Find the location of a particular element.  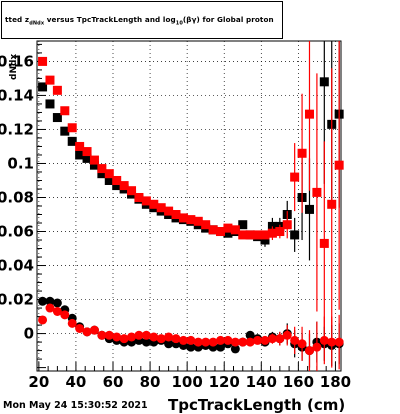

x-tick-label: 140 is located at coordinates (261, 382).